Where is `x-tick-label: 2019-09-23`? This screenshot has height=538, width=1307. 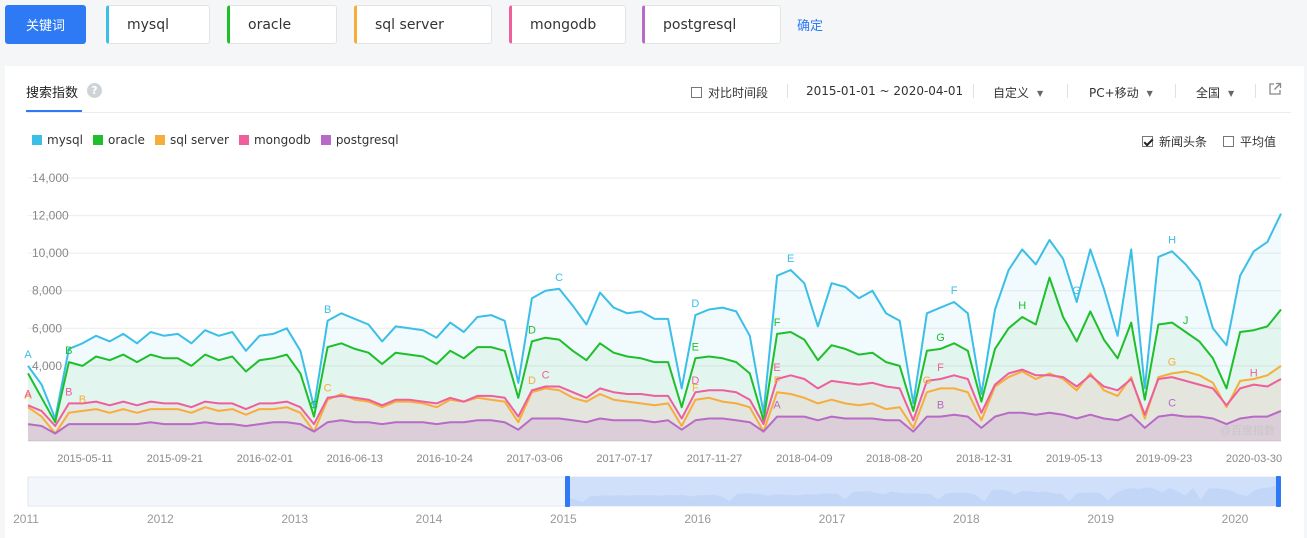 x-tick-label: 2019-09-23 is located at coordinates (1164, 459).